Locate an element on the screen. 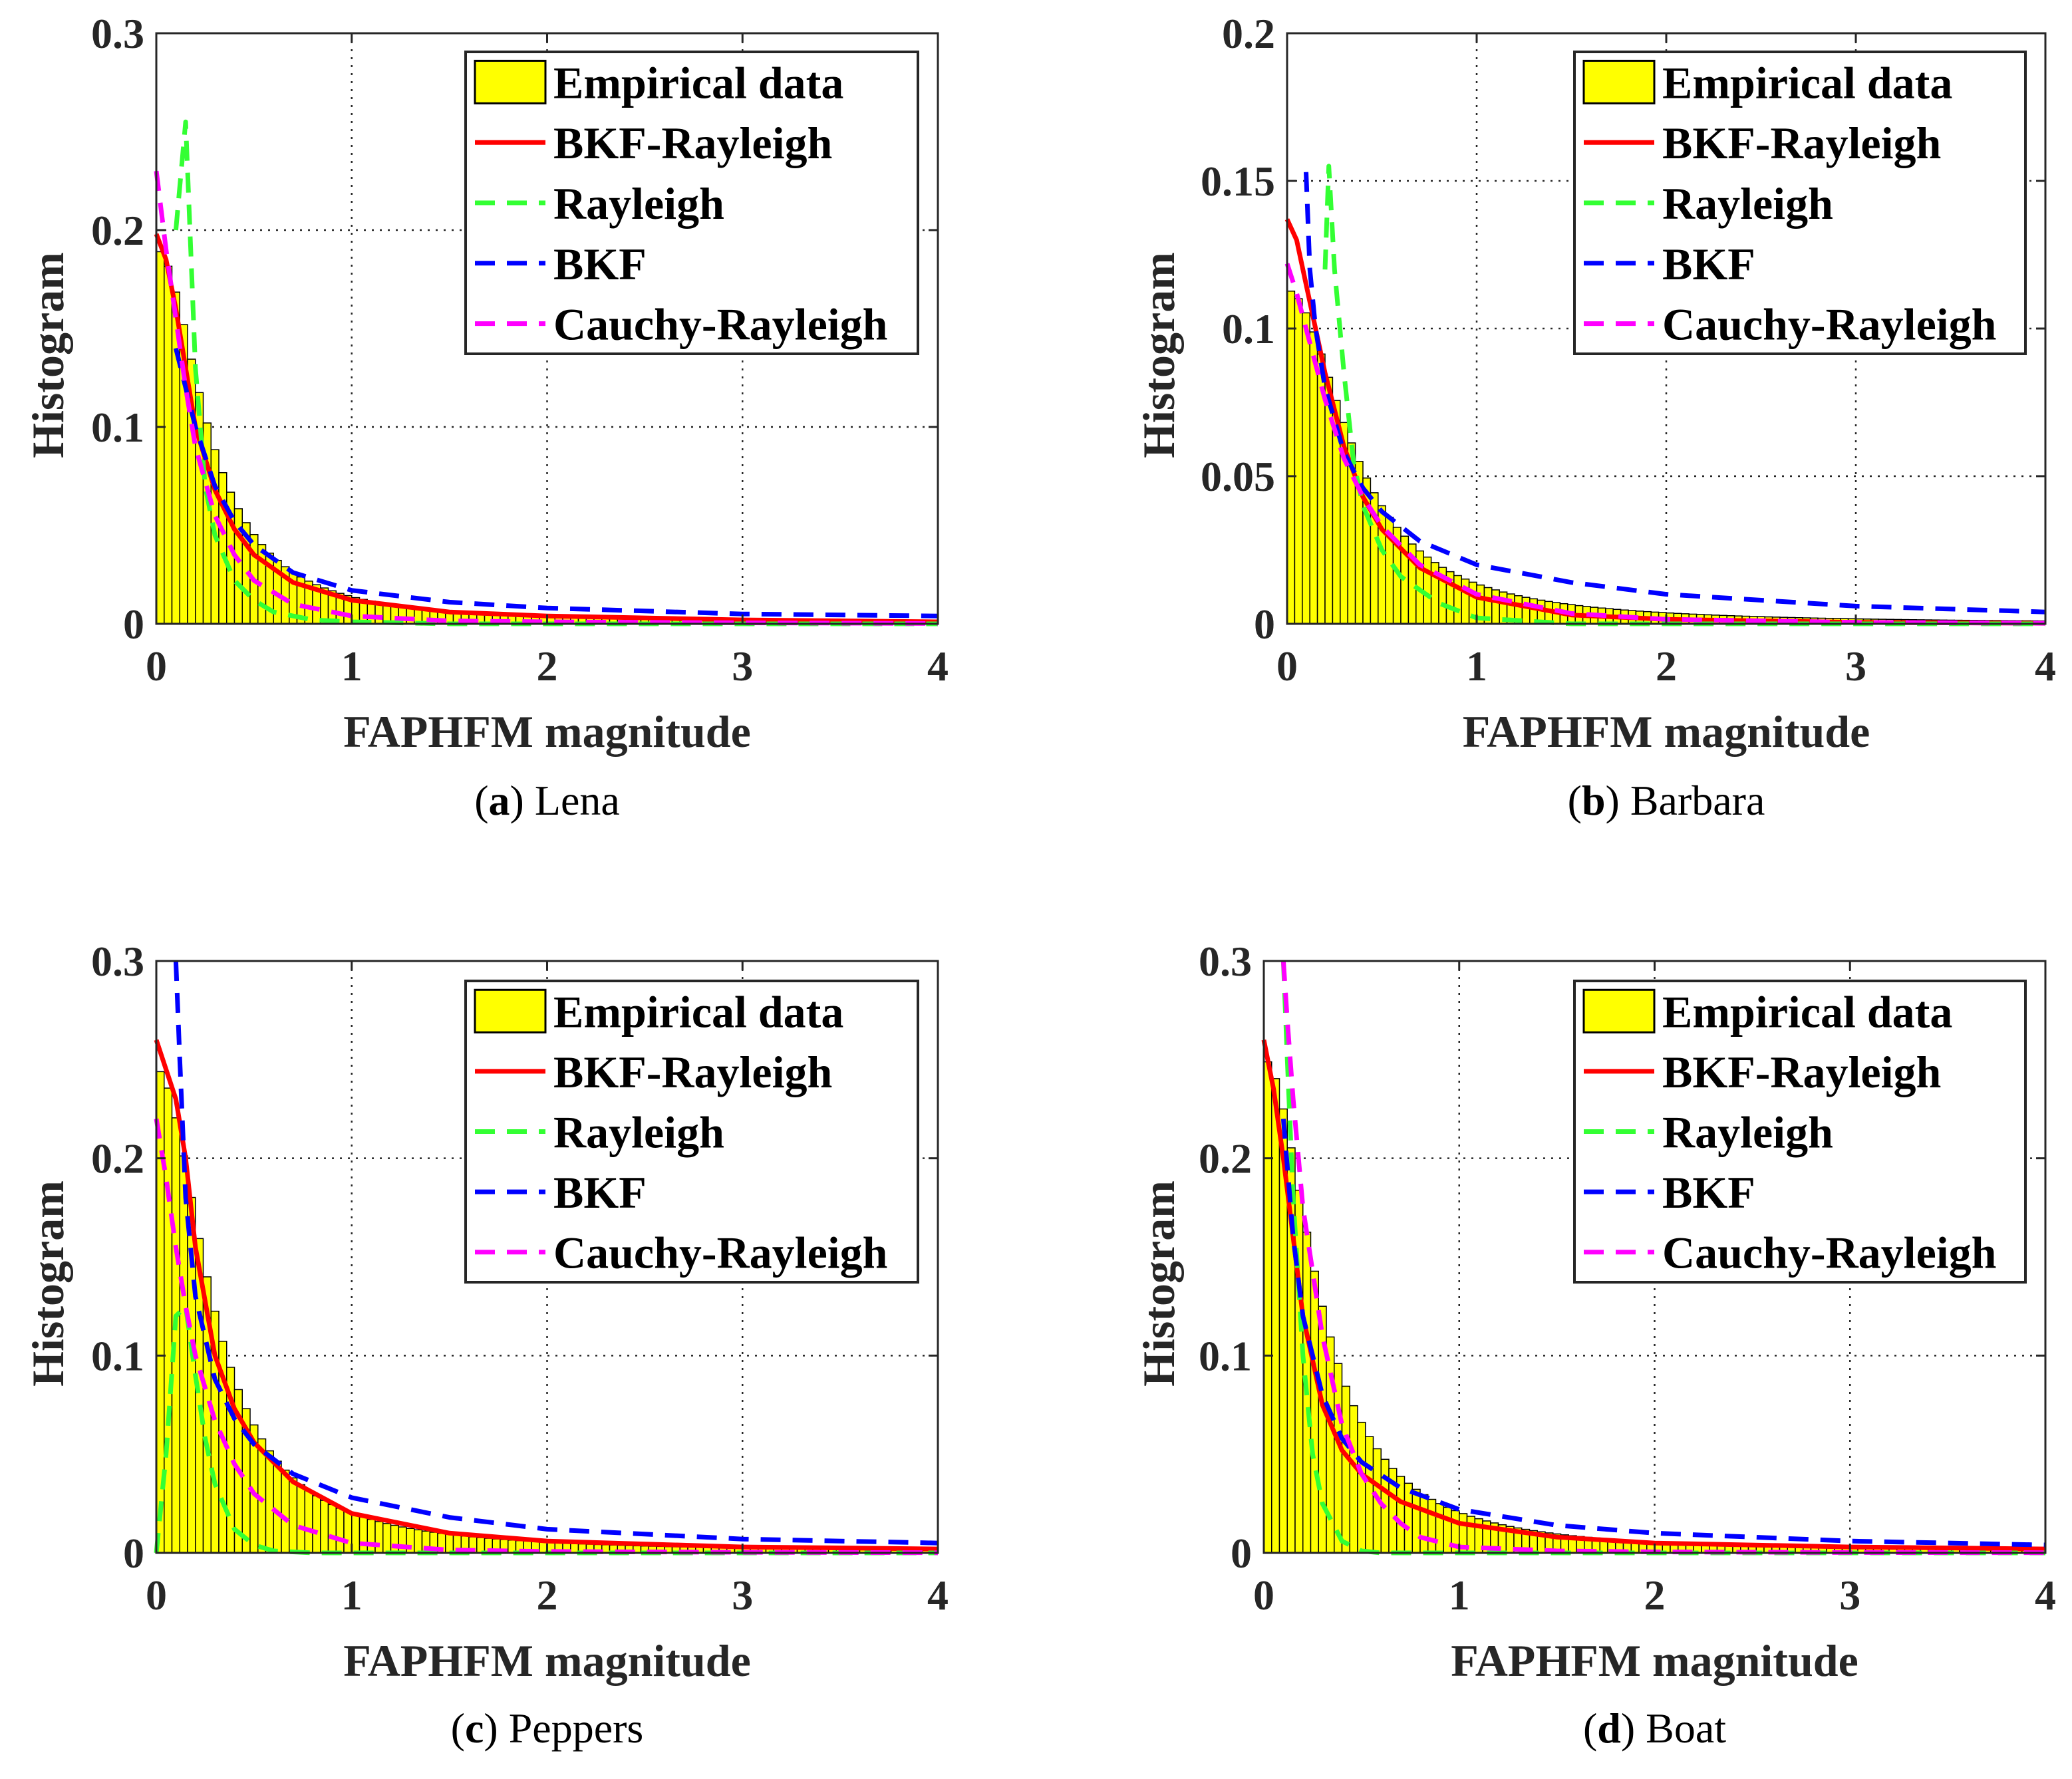 Image resolution: width=2072 pixels, height=1779 pixels. panel-c-caption-name: Peppers is located at coordinates (576, 1728).